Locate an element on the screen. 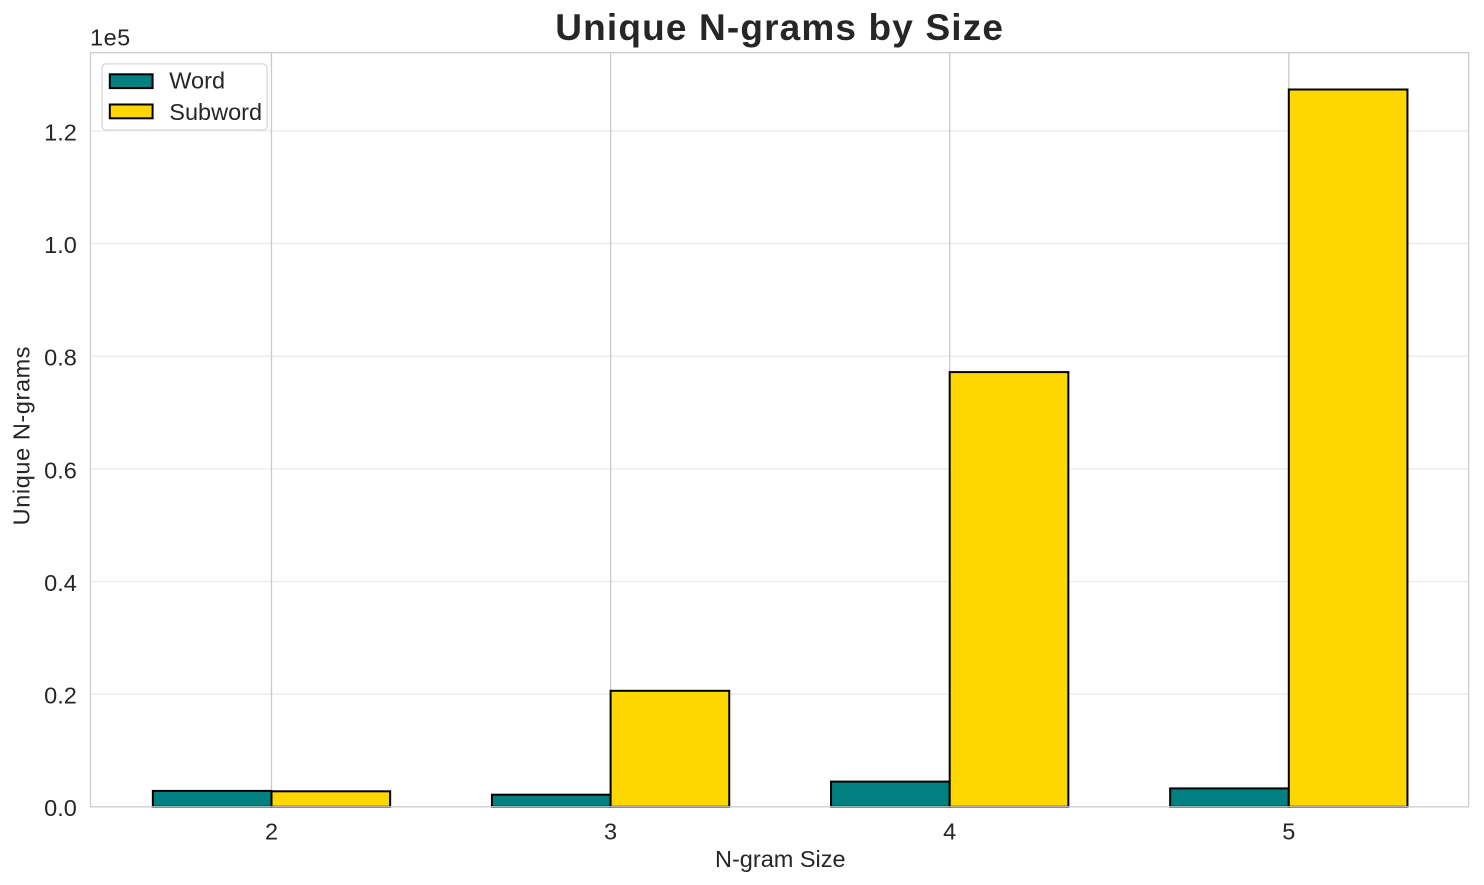  svg-text: 0.8 is located at coordinates (60, 358).